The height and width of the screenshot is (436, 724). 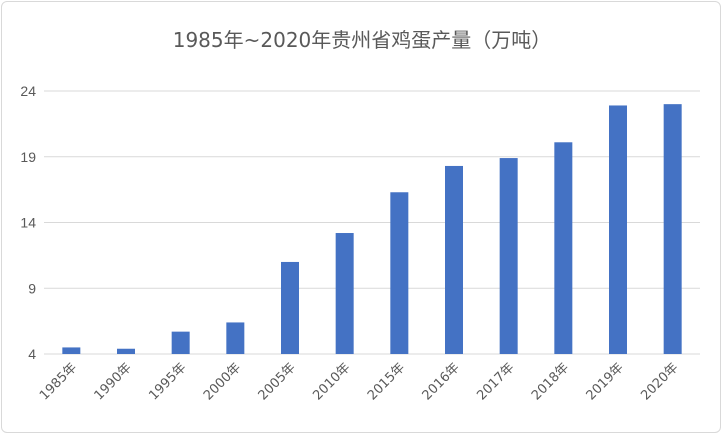 I want to click on y-tick-label: 19, so click(x=28, y=157).